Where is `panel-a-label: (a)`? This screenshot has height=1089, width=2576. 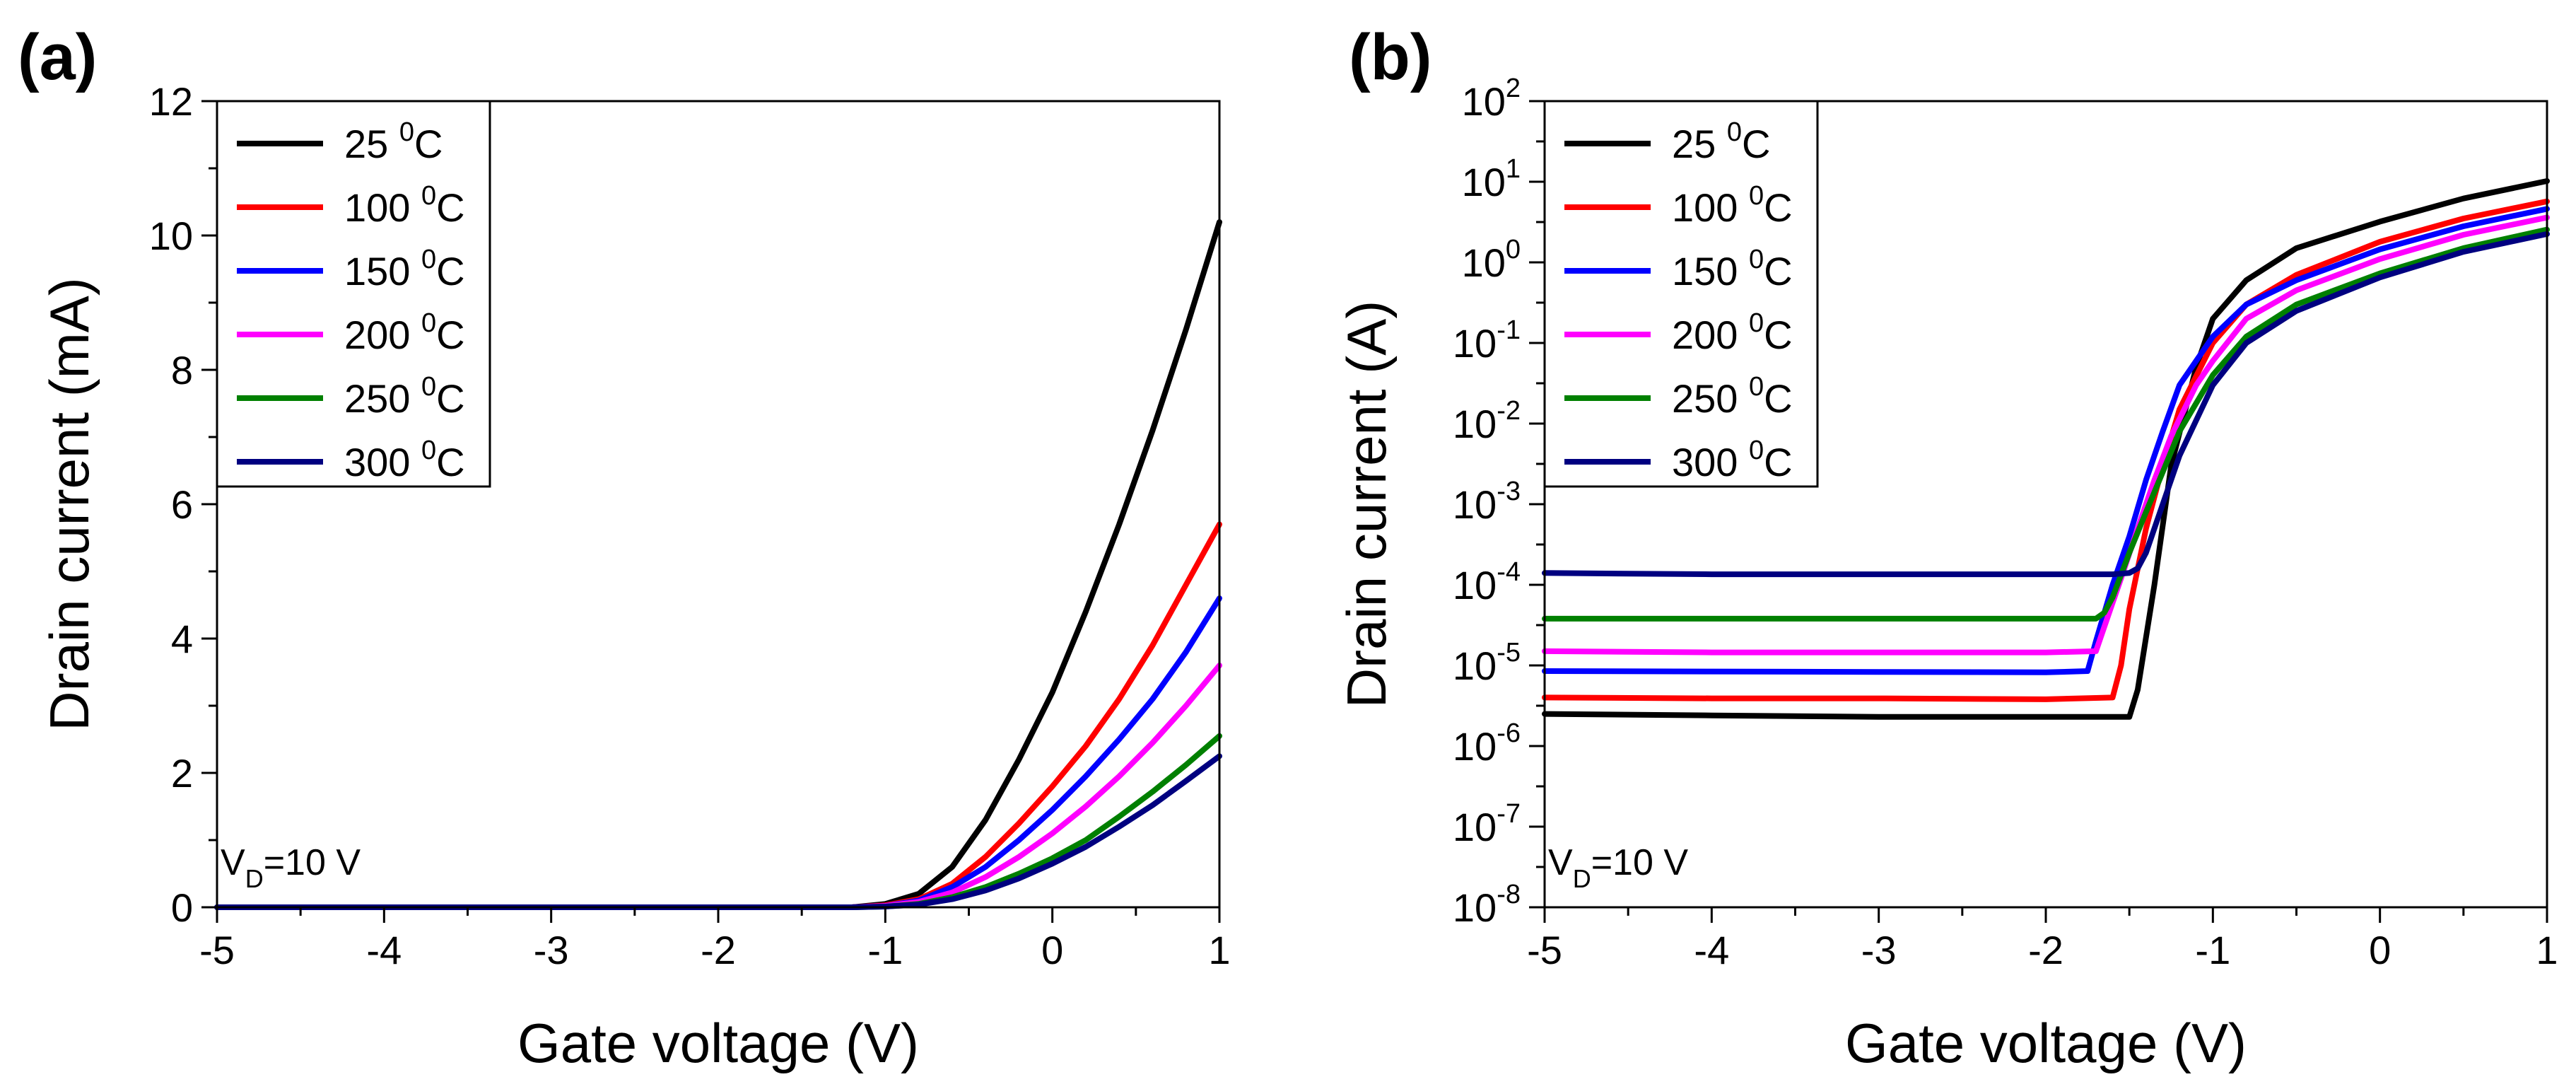
panel-a-label: (a) is located at coordinates (58, 57).